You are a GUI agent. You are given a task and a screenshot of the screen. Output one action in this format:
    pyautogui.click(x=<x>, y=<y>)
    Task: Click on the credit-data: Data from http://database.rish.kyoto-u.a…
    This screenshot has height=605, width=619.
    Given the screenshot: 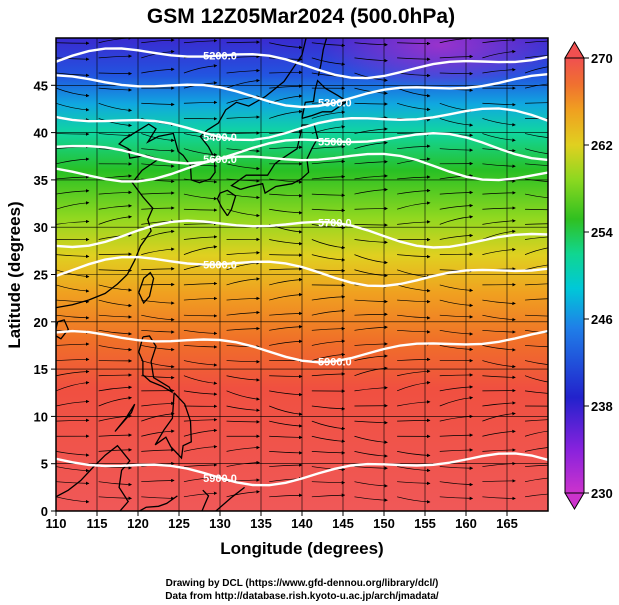 What is the action you would take?
    pyautogui.click(x=302, y=596)
    